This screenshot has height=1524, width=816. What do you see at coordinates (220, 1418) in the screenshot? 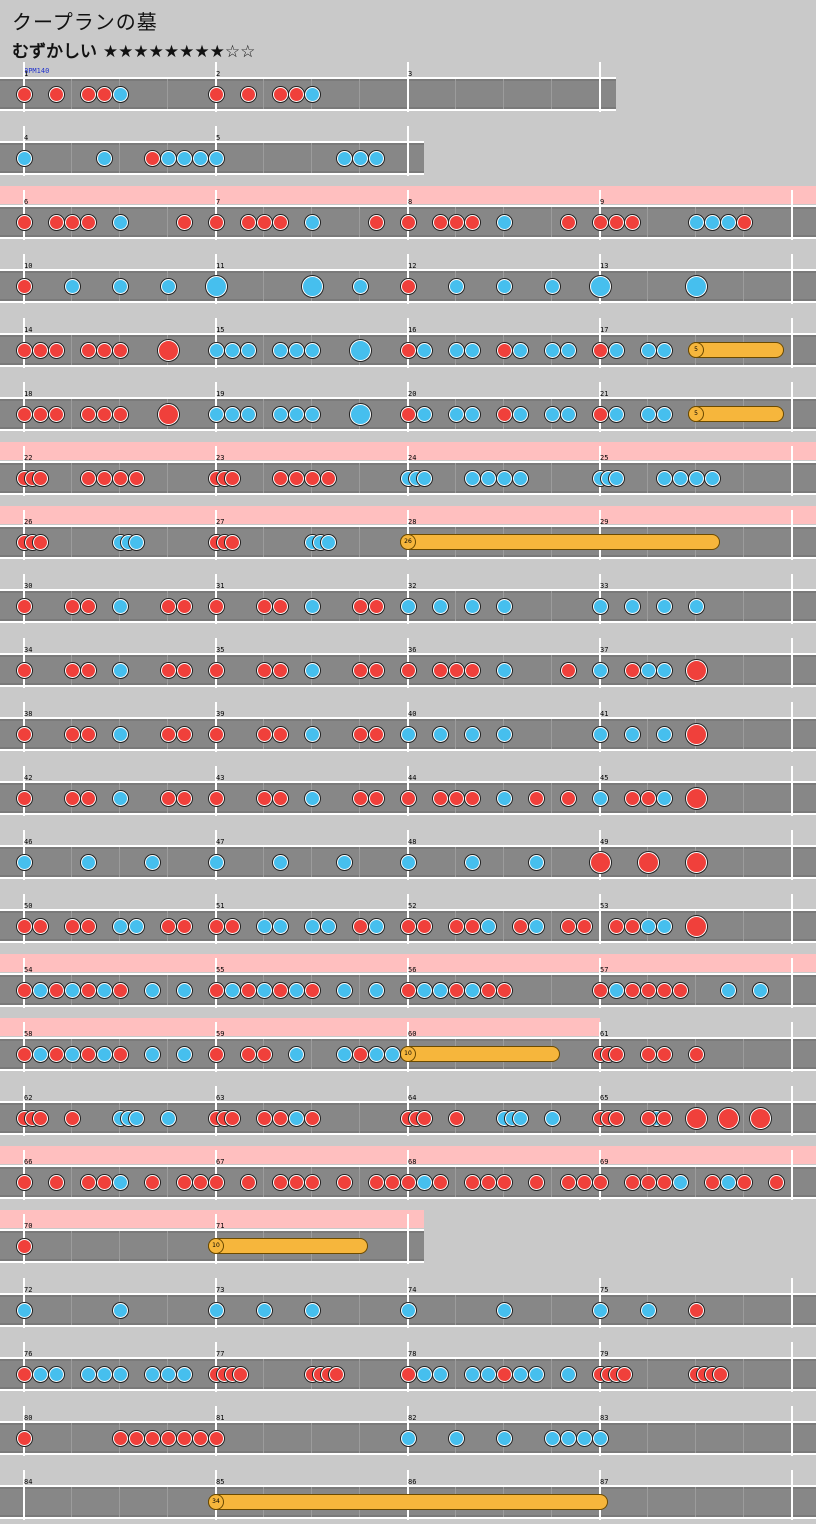
I see `measure-number: 81` at bounding box center [220, 1418].